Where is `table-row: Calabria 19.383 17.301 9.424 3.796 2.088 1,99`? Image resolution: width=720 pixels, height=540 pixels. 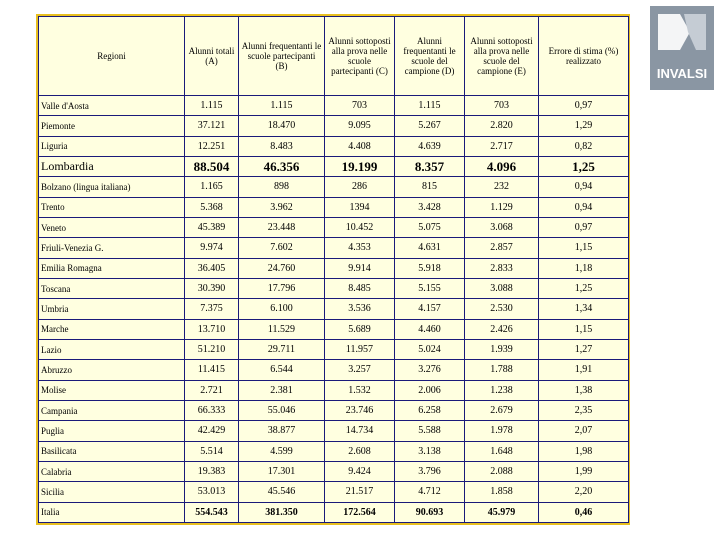 table-row: Calabria 19.383 17.301 9.424 3.796 2.088 1,99 is located at coordinates (333, 471).